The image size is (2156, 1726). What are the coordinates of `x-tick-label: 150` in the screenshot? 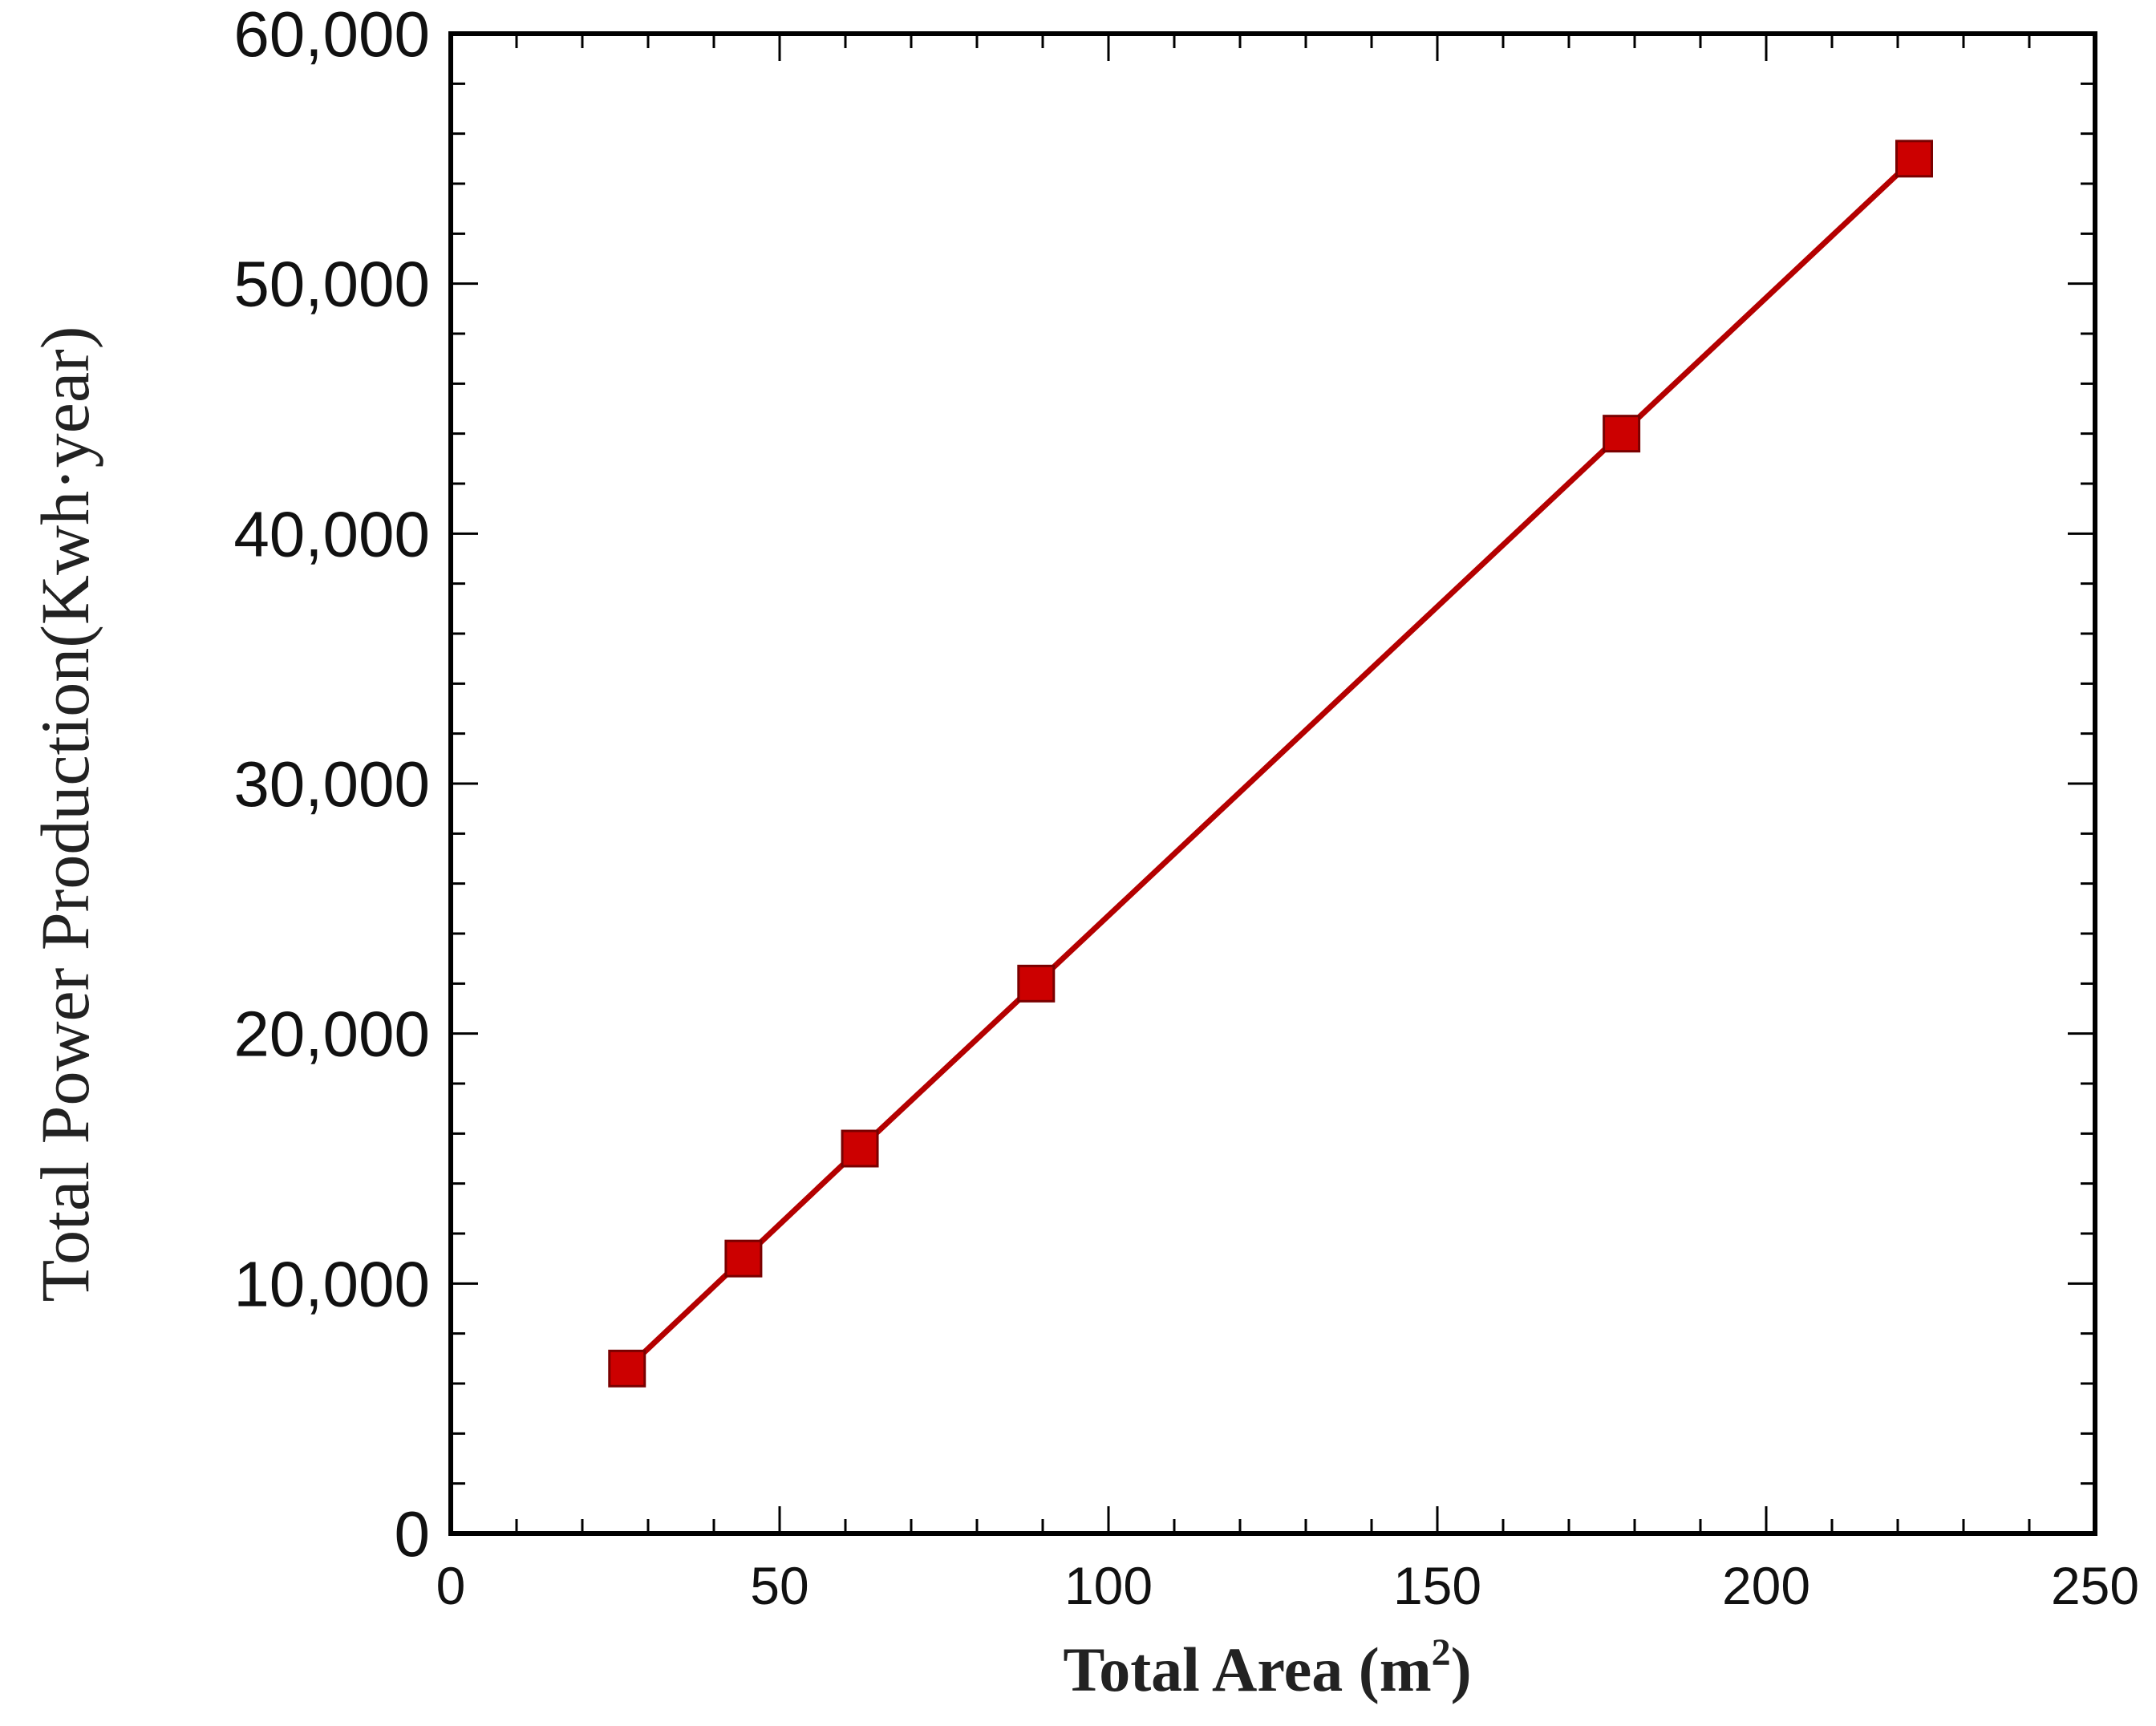 It's located at (1437, 1585).